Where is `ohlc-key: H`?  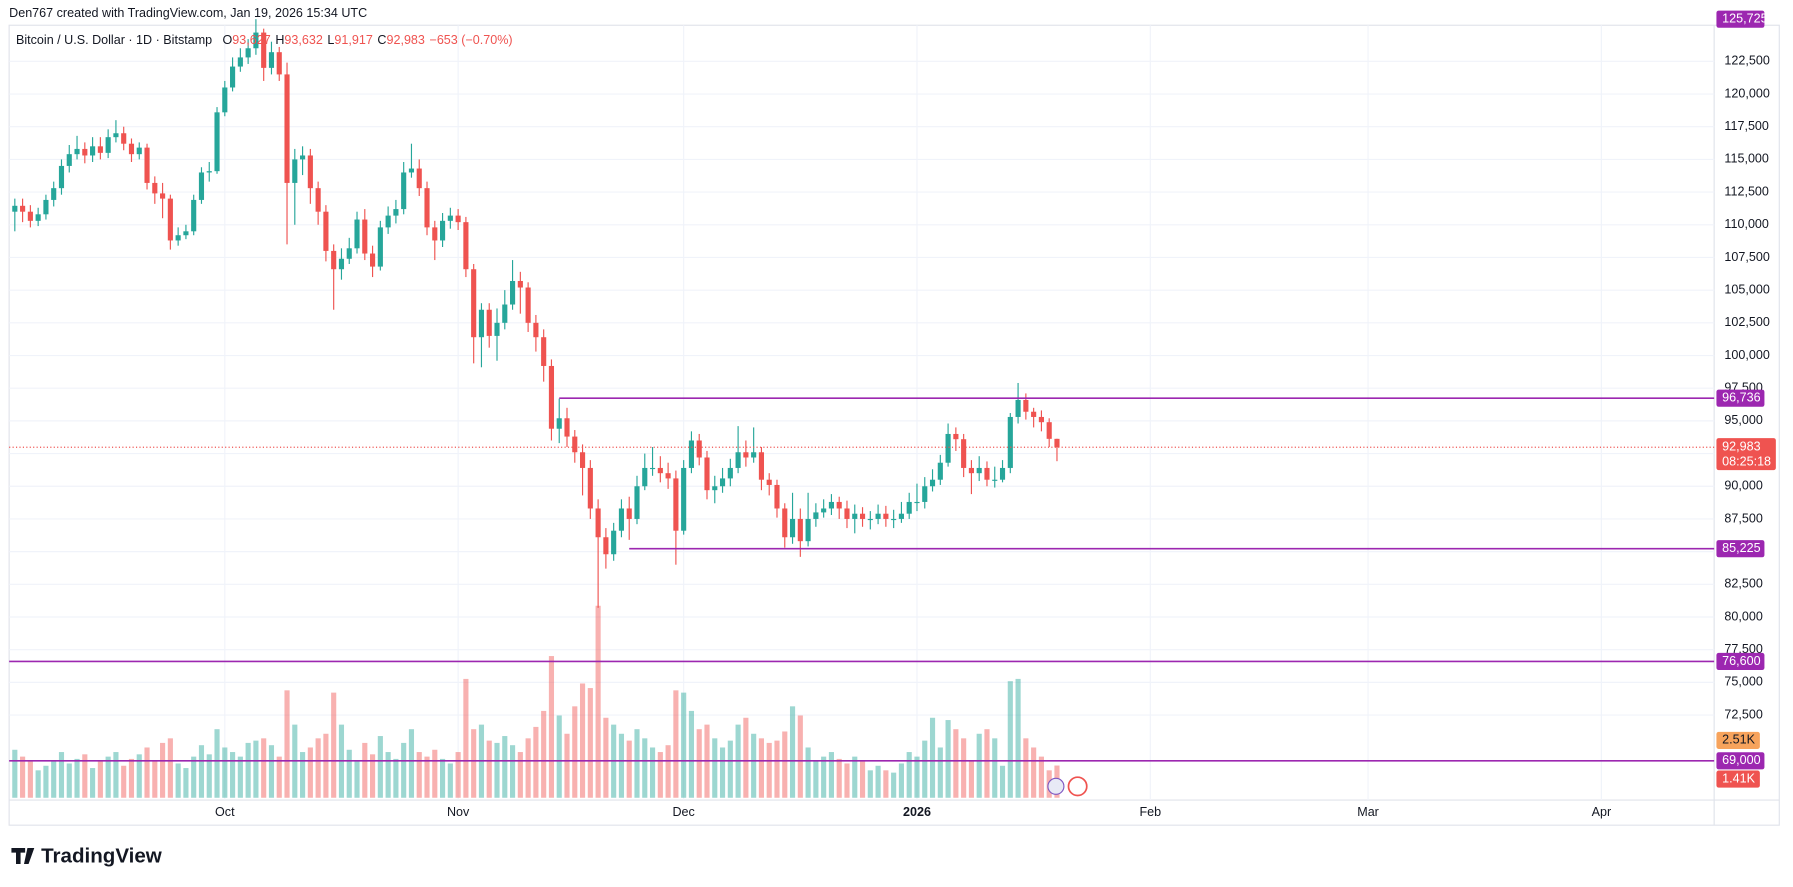
ohlc-key: H is located at coordinates (279, 41).